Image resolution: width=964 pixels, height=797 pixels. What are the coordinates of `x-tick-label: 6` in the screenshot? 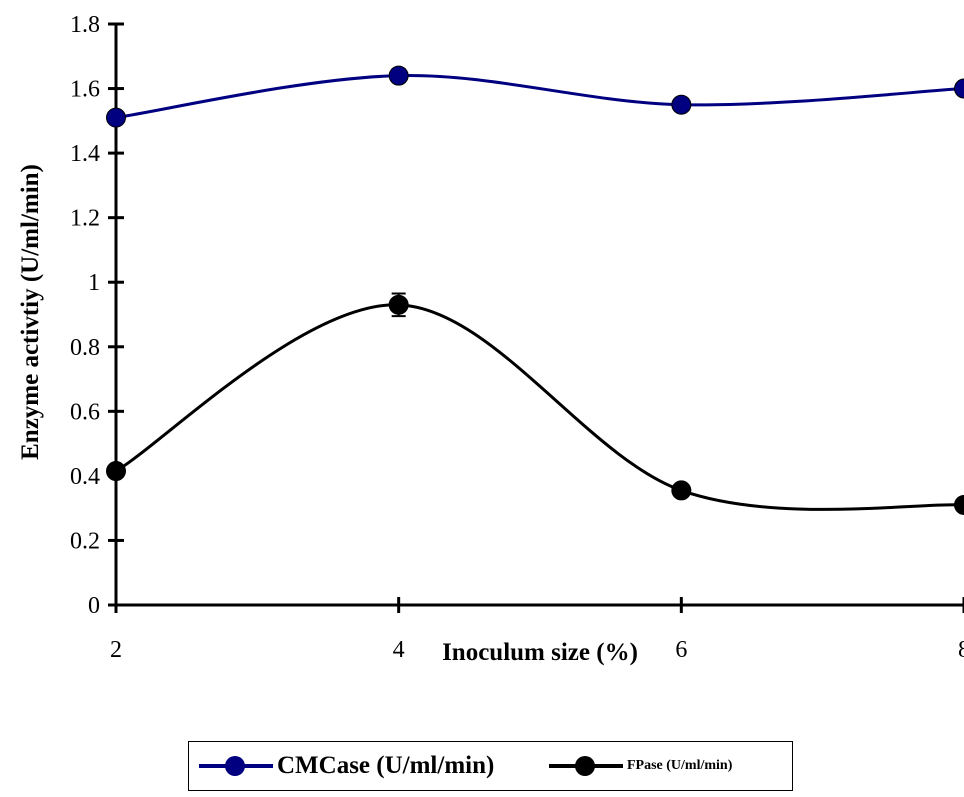 It's located at (681, 650).